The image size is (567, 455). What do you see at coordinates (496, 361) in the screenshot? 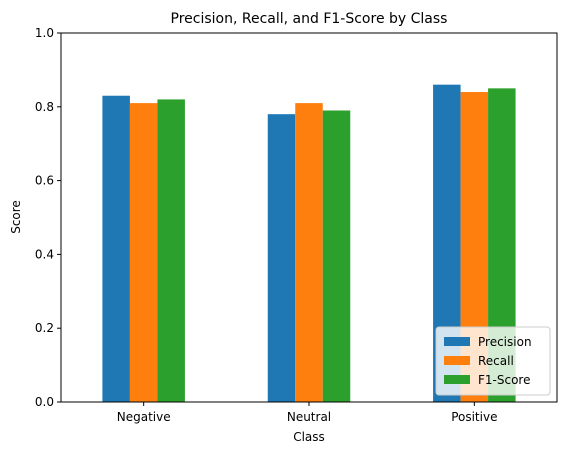
I see `legend-label: Recall` at bounding box center [496, 361].